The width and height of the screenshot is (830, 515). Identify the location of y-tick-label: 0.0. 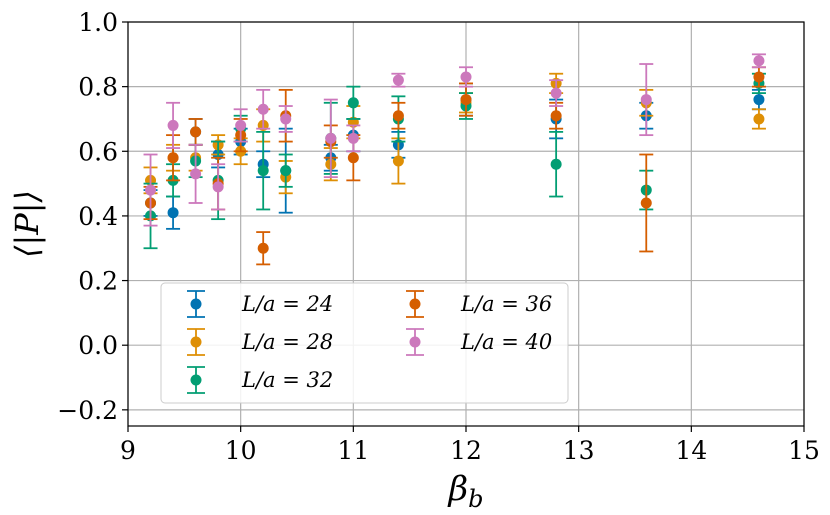
(98, 345).